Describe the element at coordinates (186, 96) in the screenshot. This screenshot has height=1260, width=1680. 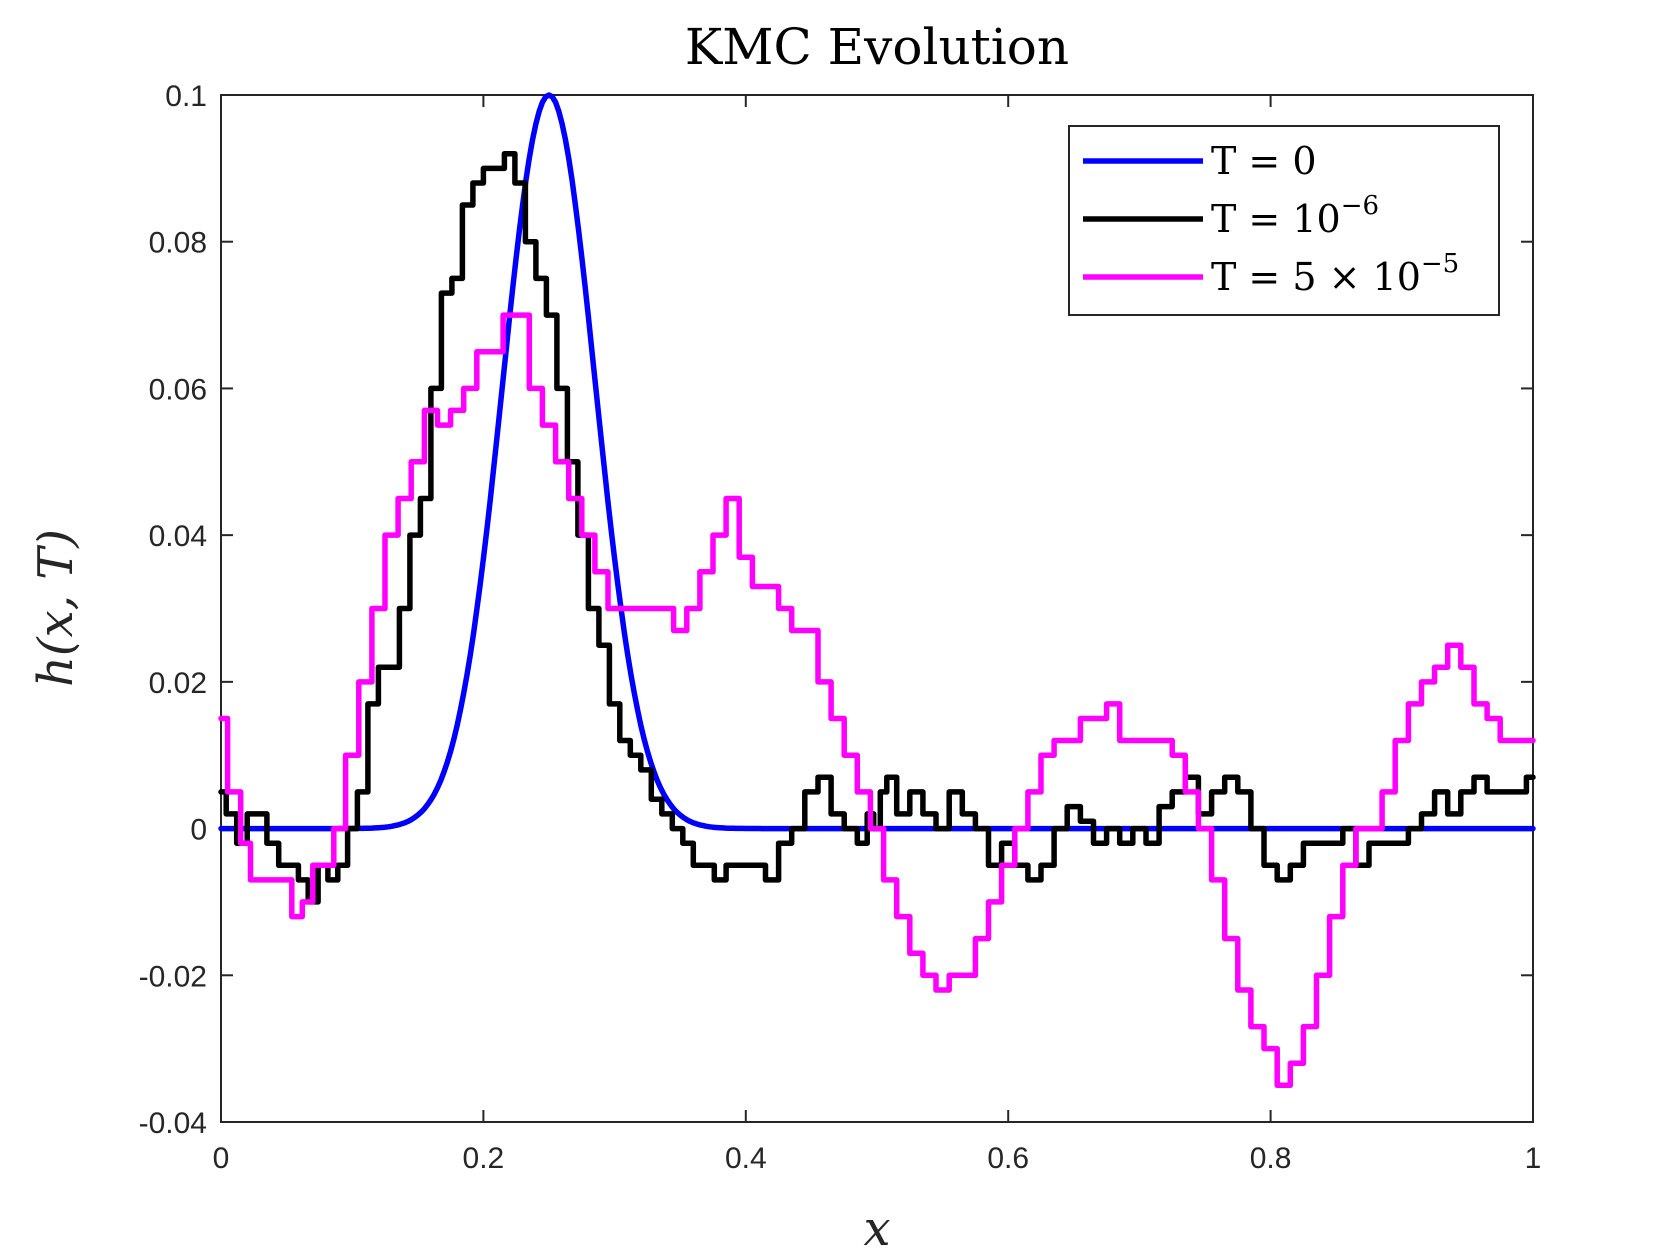
I see `y-tick-label: 0.1` at that location.